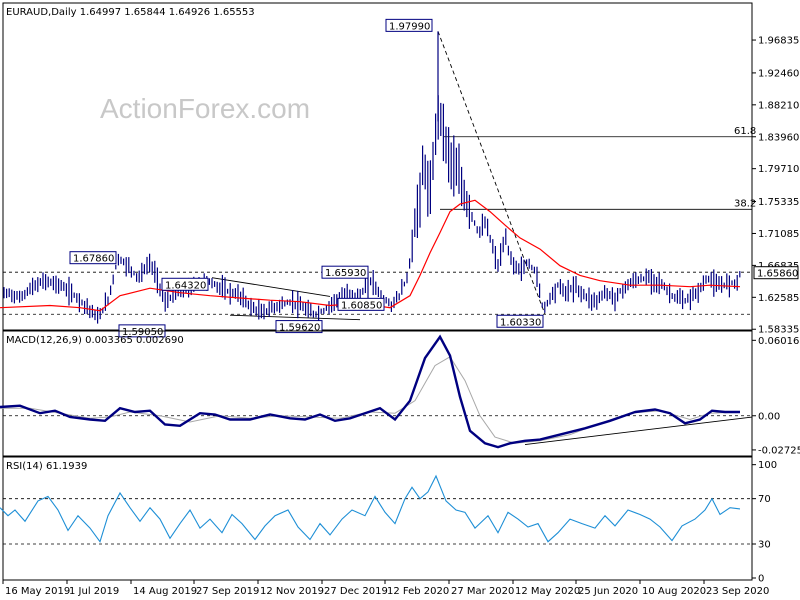  I want to click on x-tick-label: 1 Jul 2019, so click(94, 591).